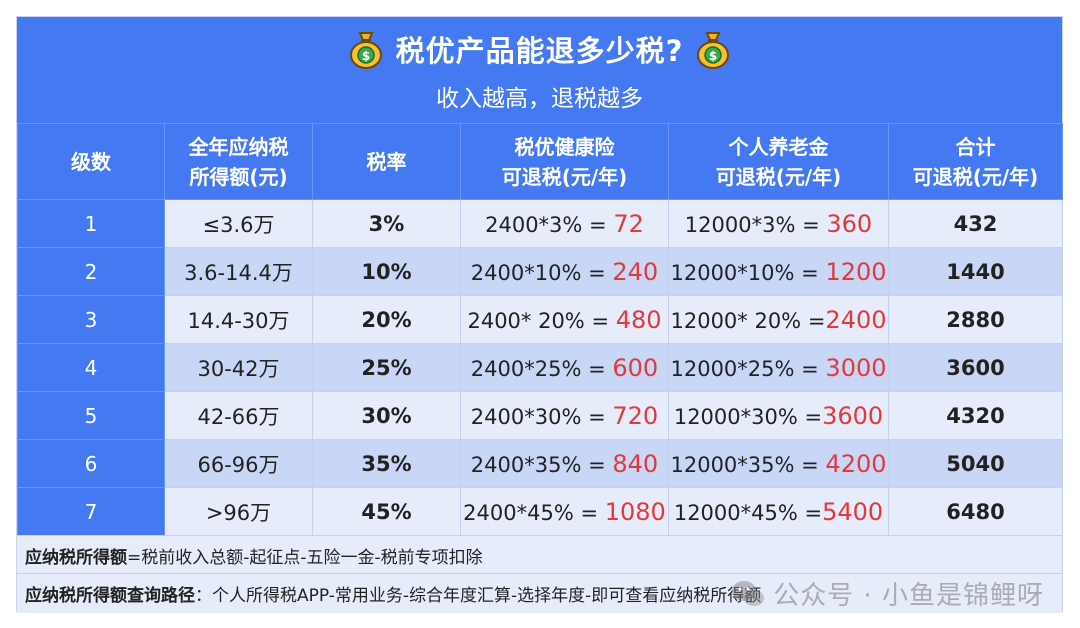  Describe the element at coordinates (238, 161) in the screenshot. I see `column-header: 全年应纳税 所得额(元)` at that location.